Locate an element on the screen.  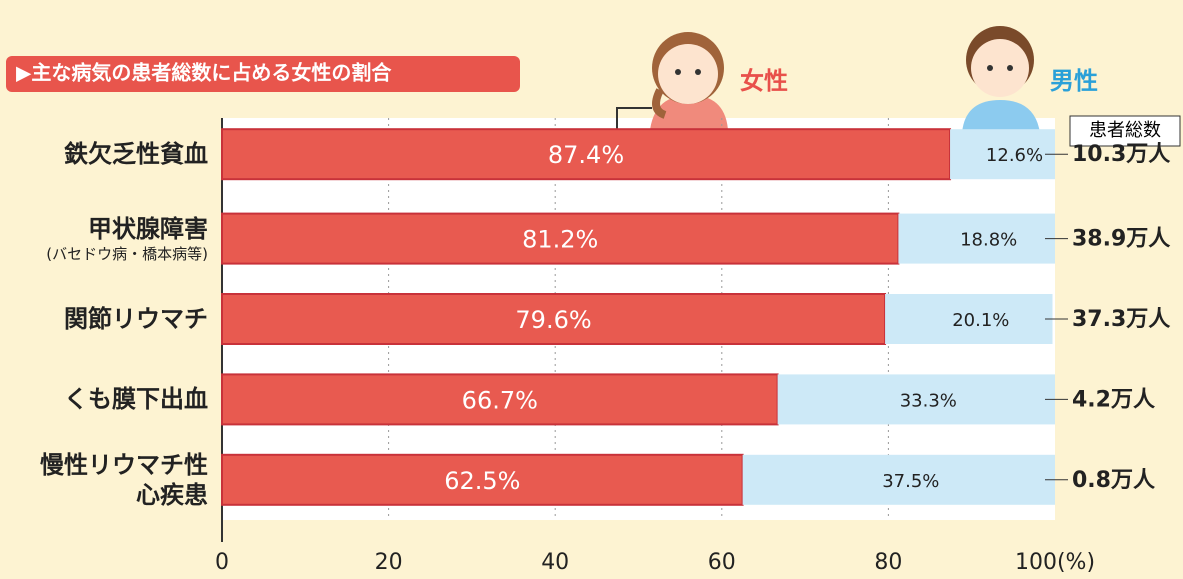
value-label: 18.8% is located at coordinates (988, 240).